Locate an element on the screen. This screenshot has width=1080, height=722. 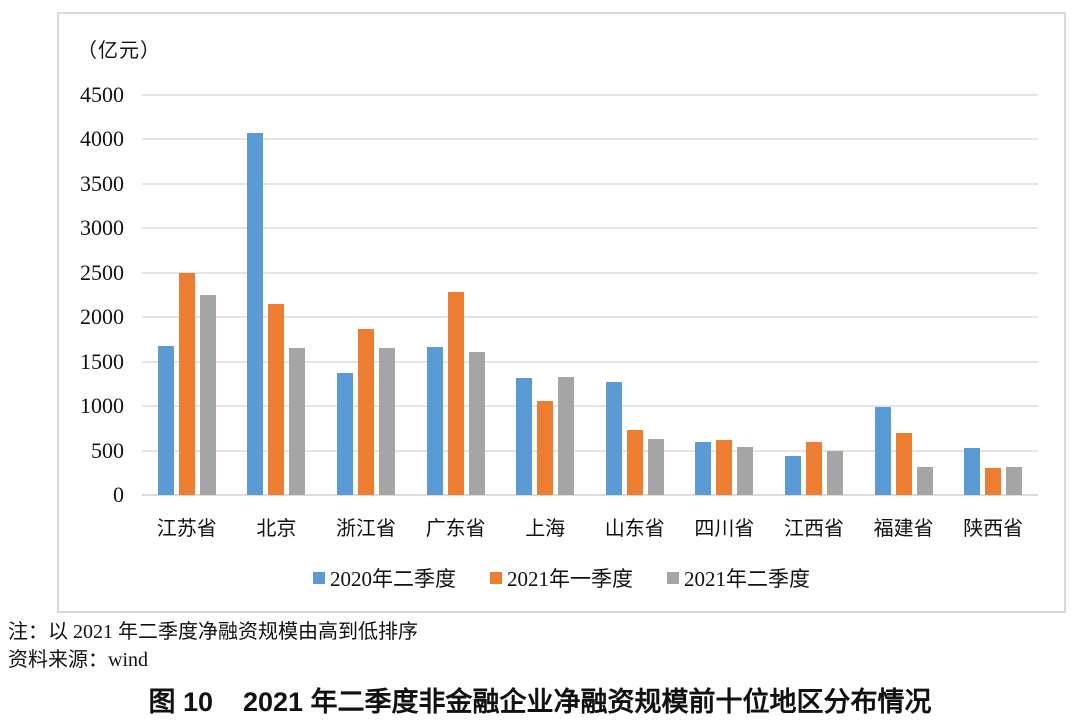
note-data-source: 资料来源：wind is located at coordinates (78, 660).